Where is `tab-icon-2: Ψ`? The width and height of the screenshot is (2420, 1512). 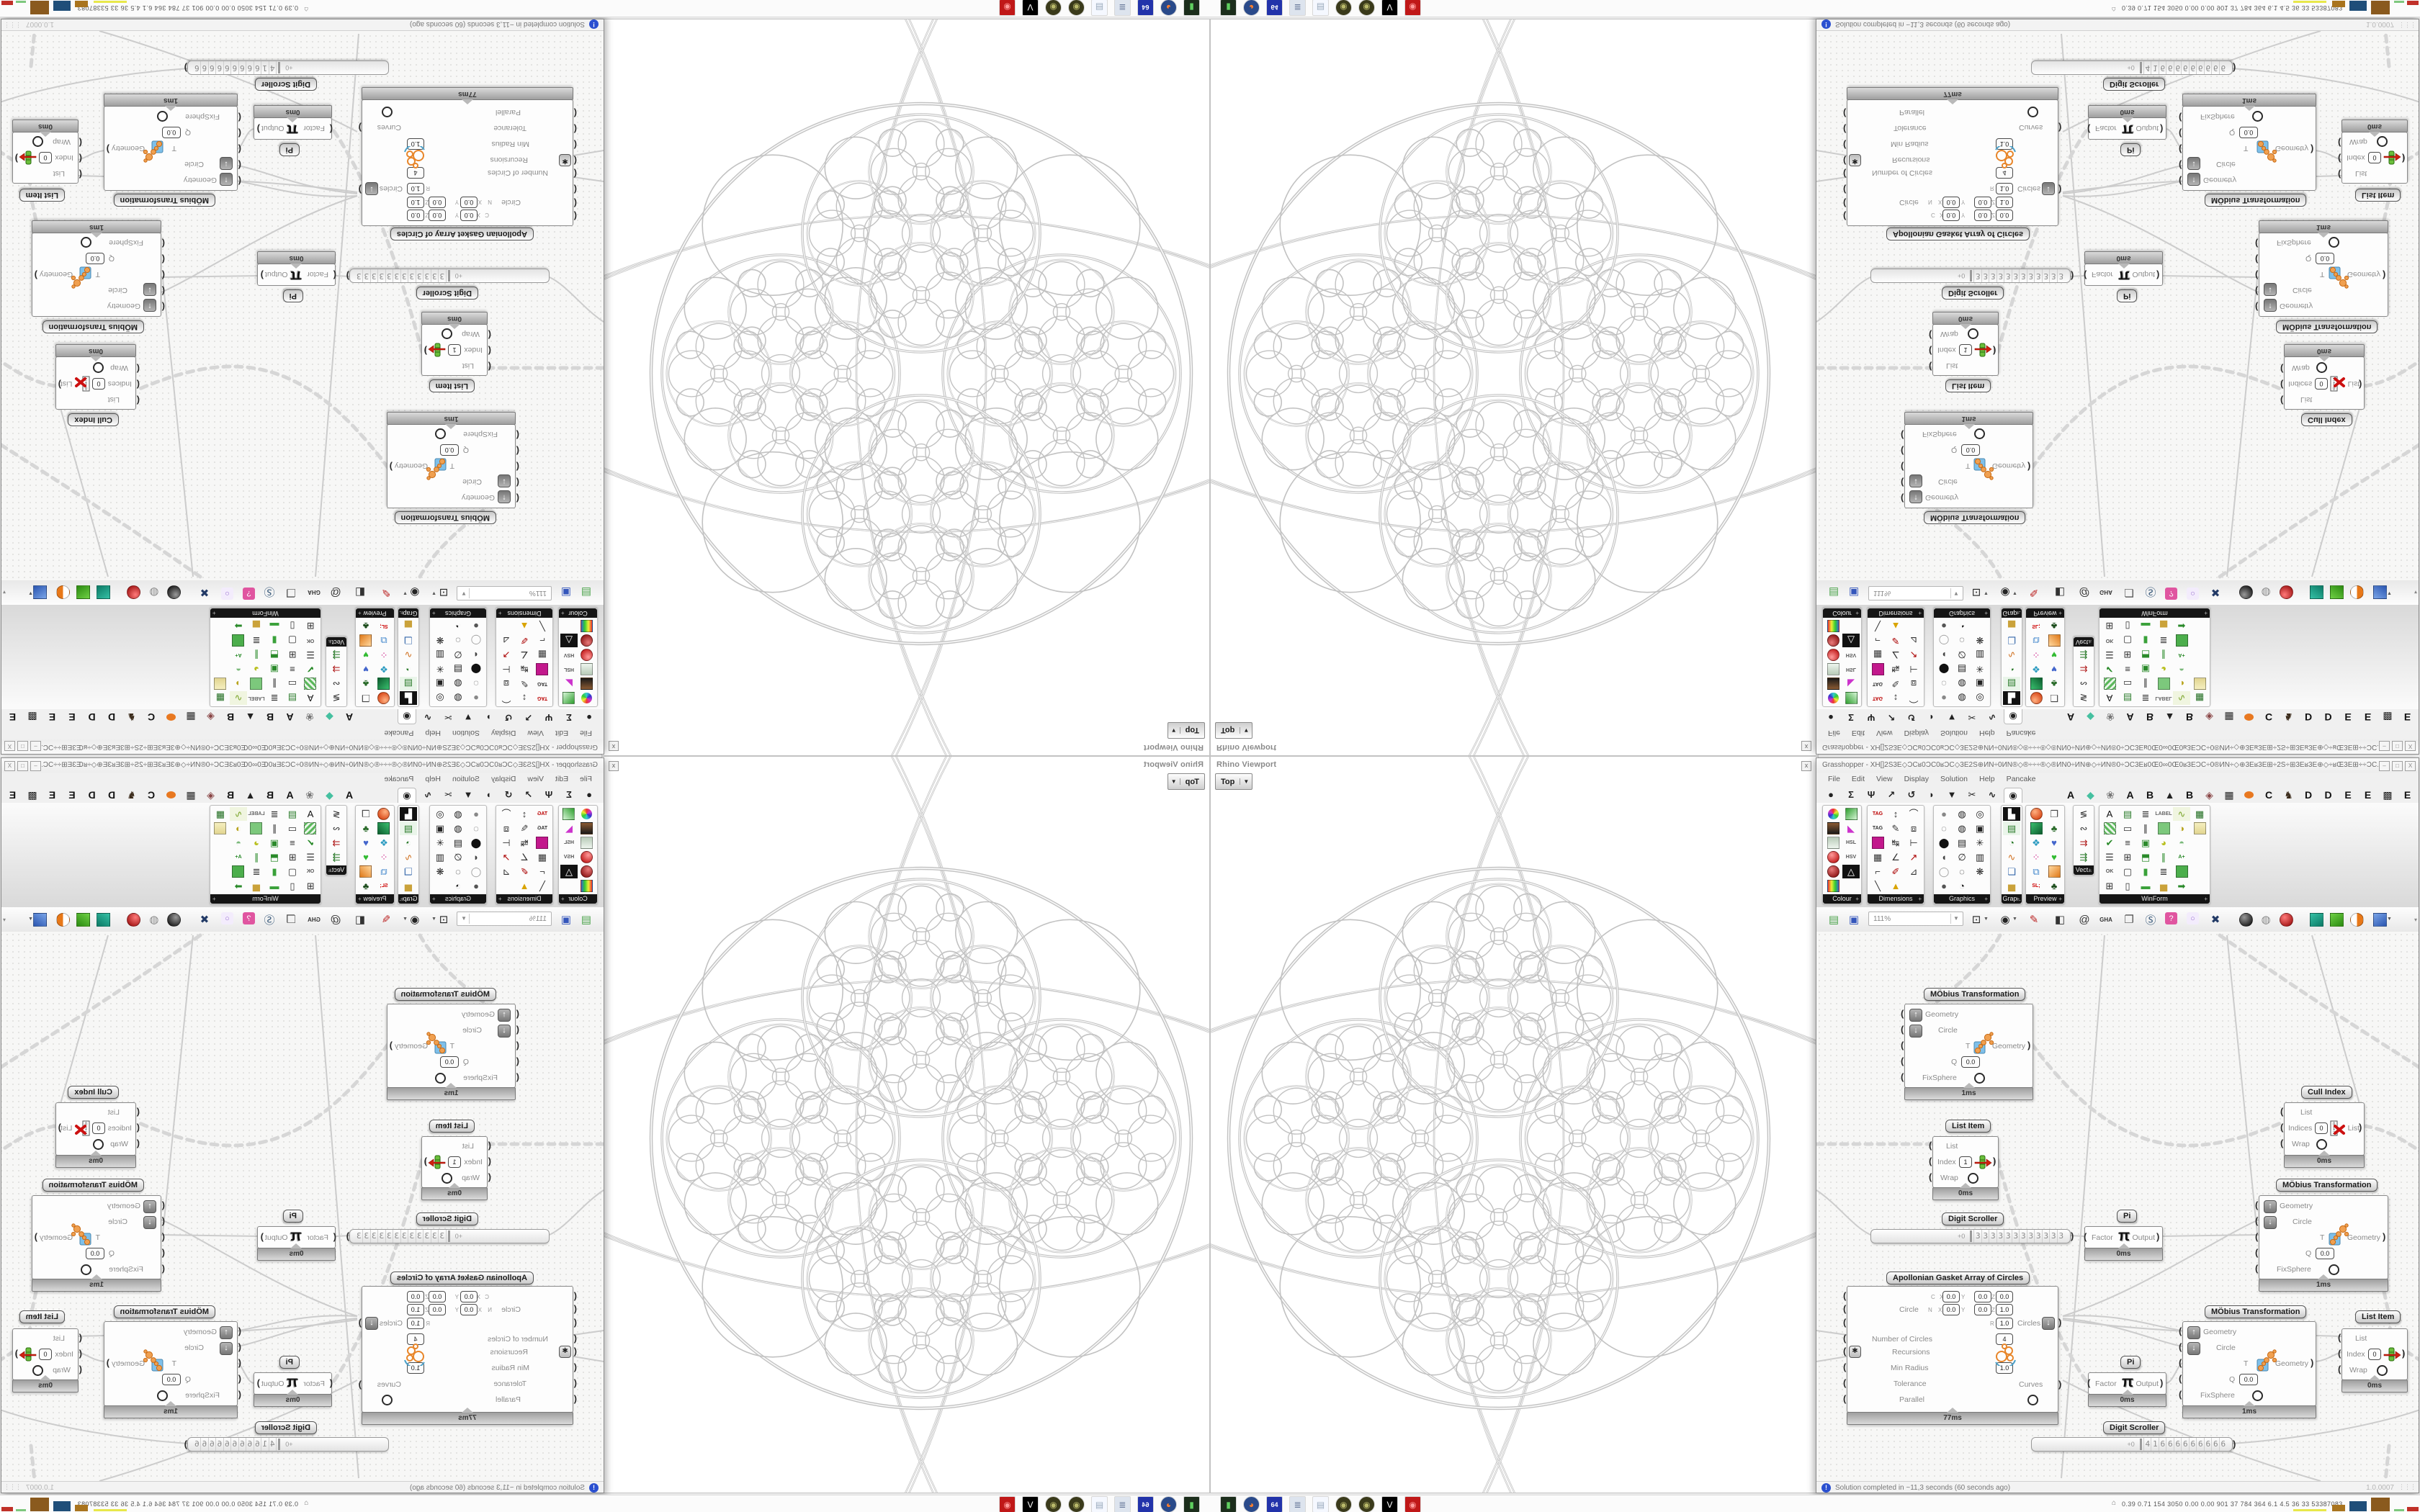
tab-icon-2: Ψ is located at coordinates (548, 794).